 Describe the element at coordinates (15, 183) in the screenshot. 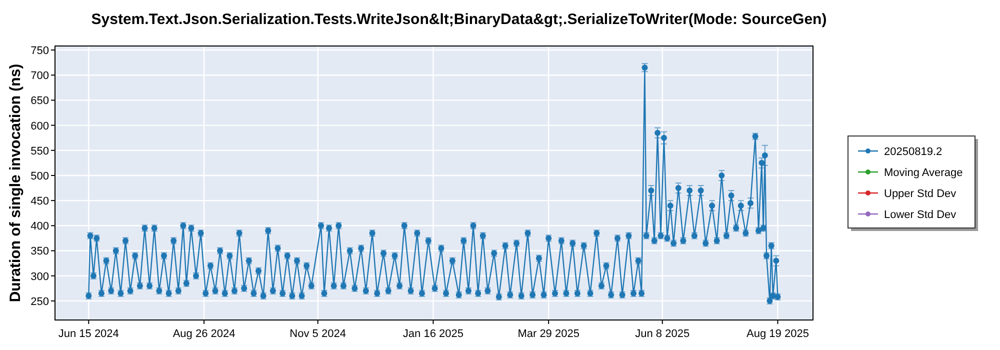

I see `y-axis-title: Duration of single invocation (ns)` at that location.